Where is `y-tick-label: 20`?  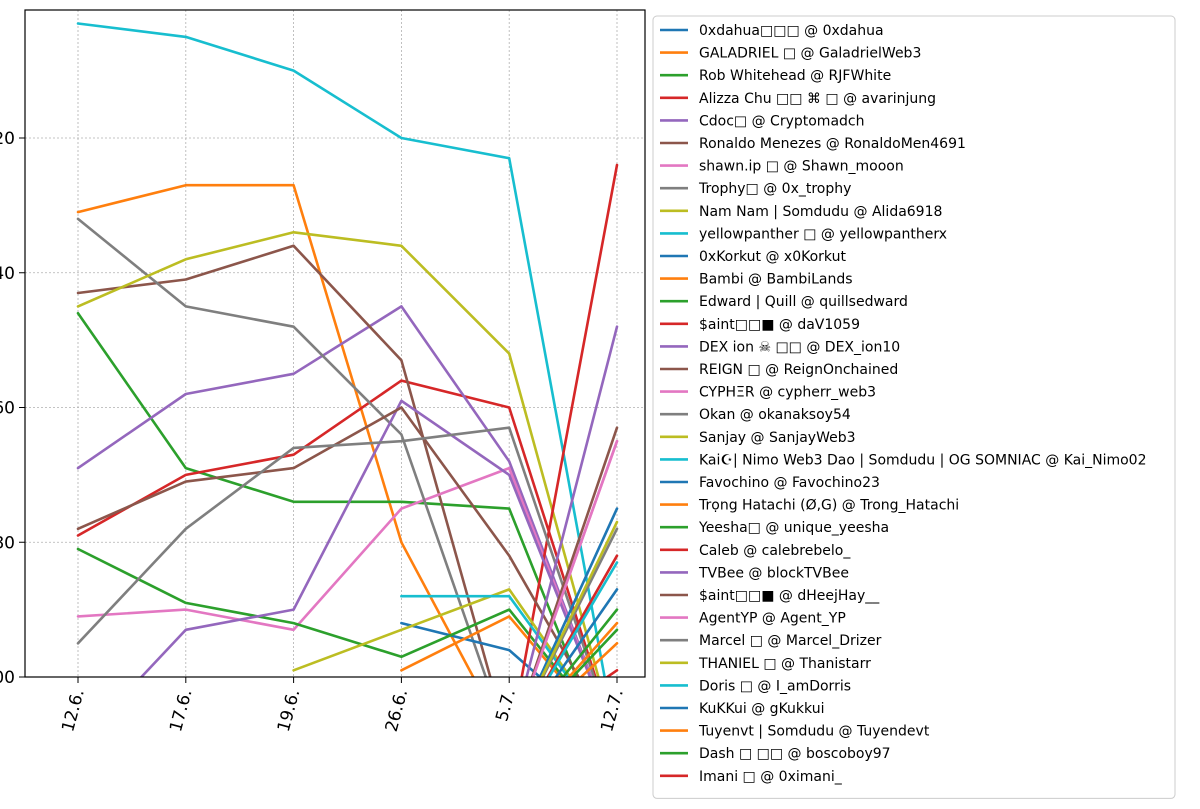 y-tick-label: 20 is located at coordinates (7, 139).